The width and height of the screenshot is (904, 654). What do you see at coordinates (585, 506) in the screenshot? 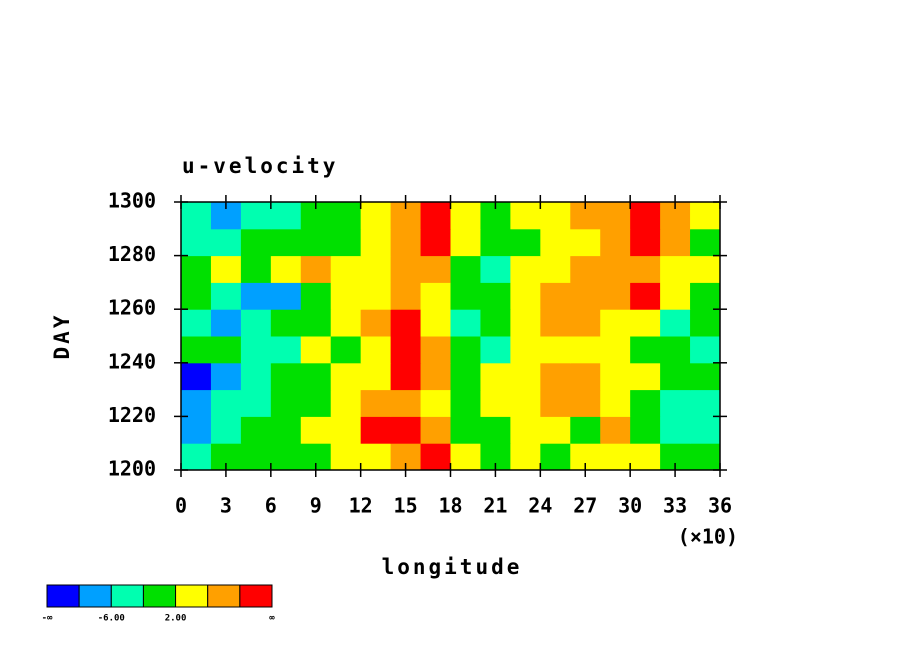
I see `x-tick-label: 27` at bounding box center [585, 506].